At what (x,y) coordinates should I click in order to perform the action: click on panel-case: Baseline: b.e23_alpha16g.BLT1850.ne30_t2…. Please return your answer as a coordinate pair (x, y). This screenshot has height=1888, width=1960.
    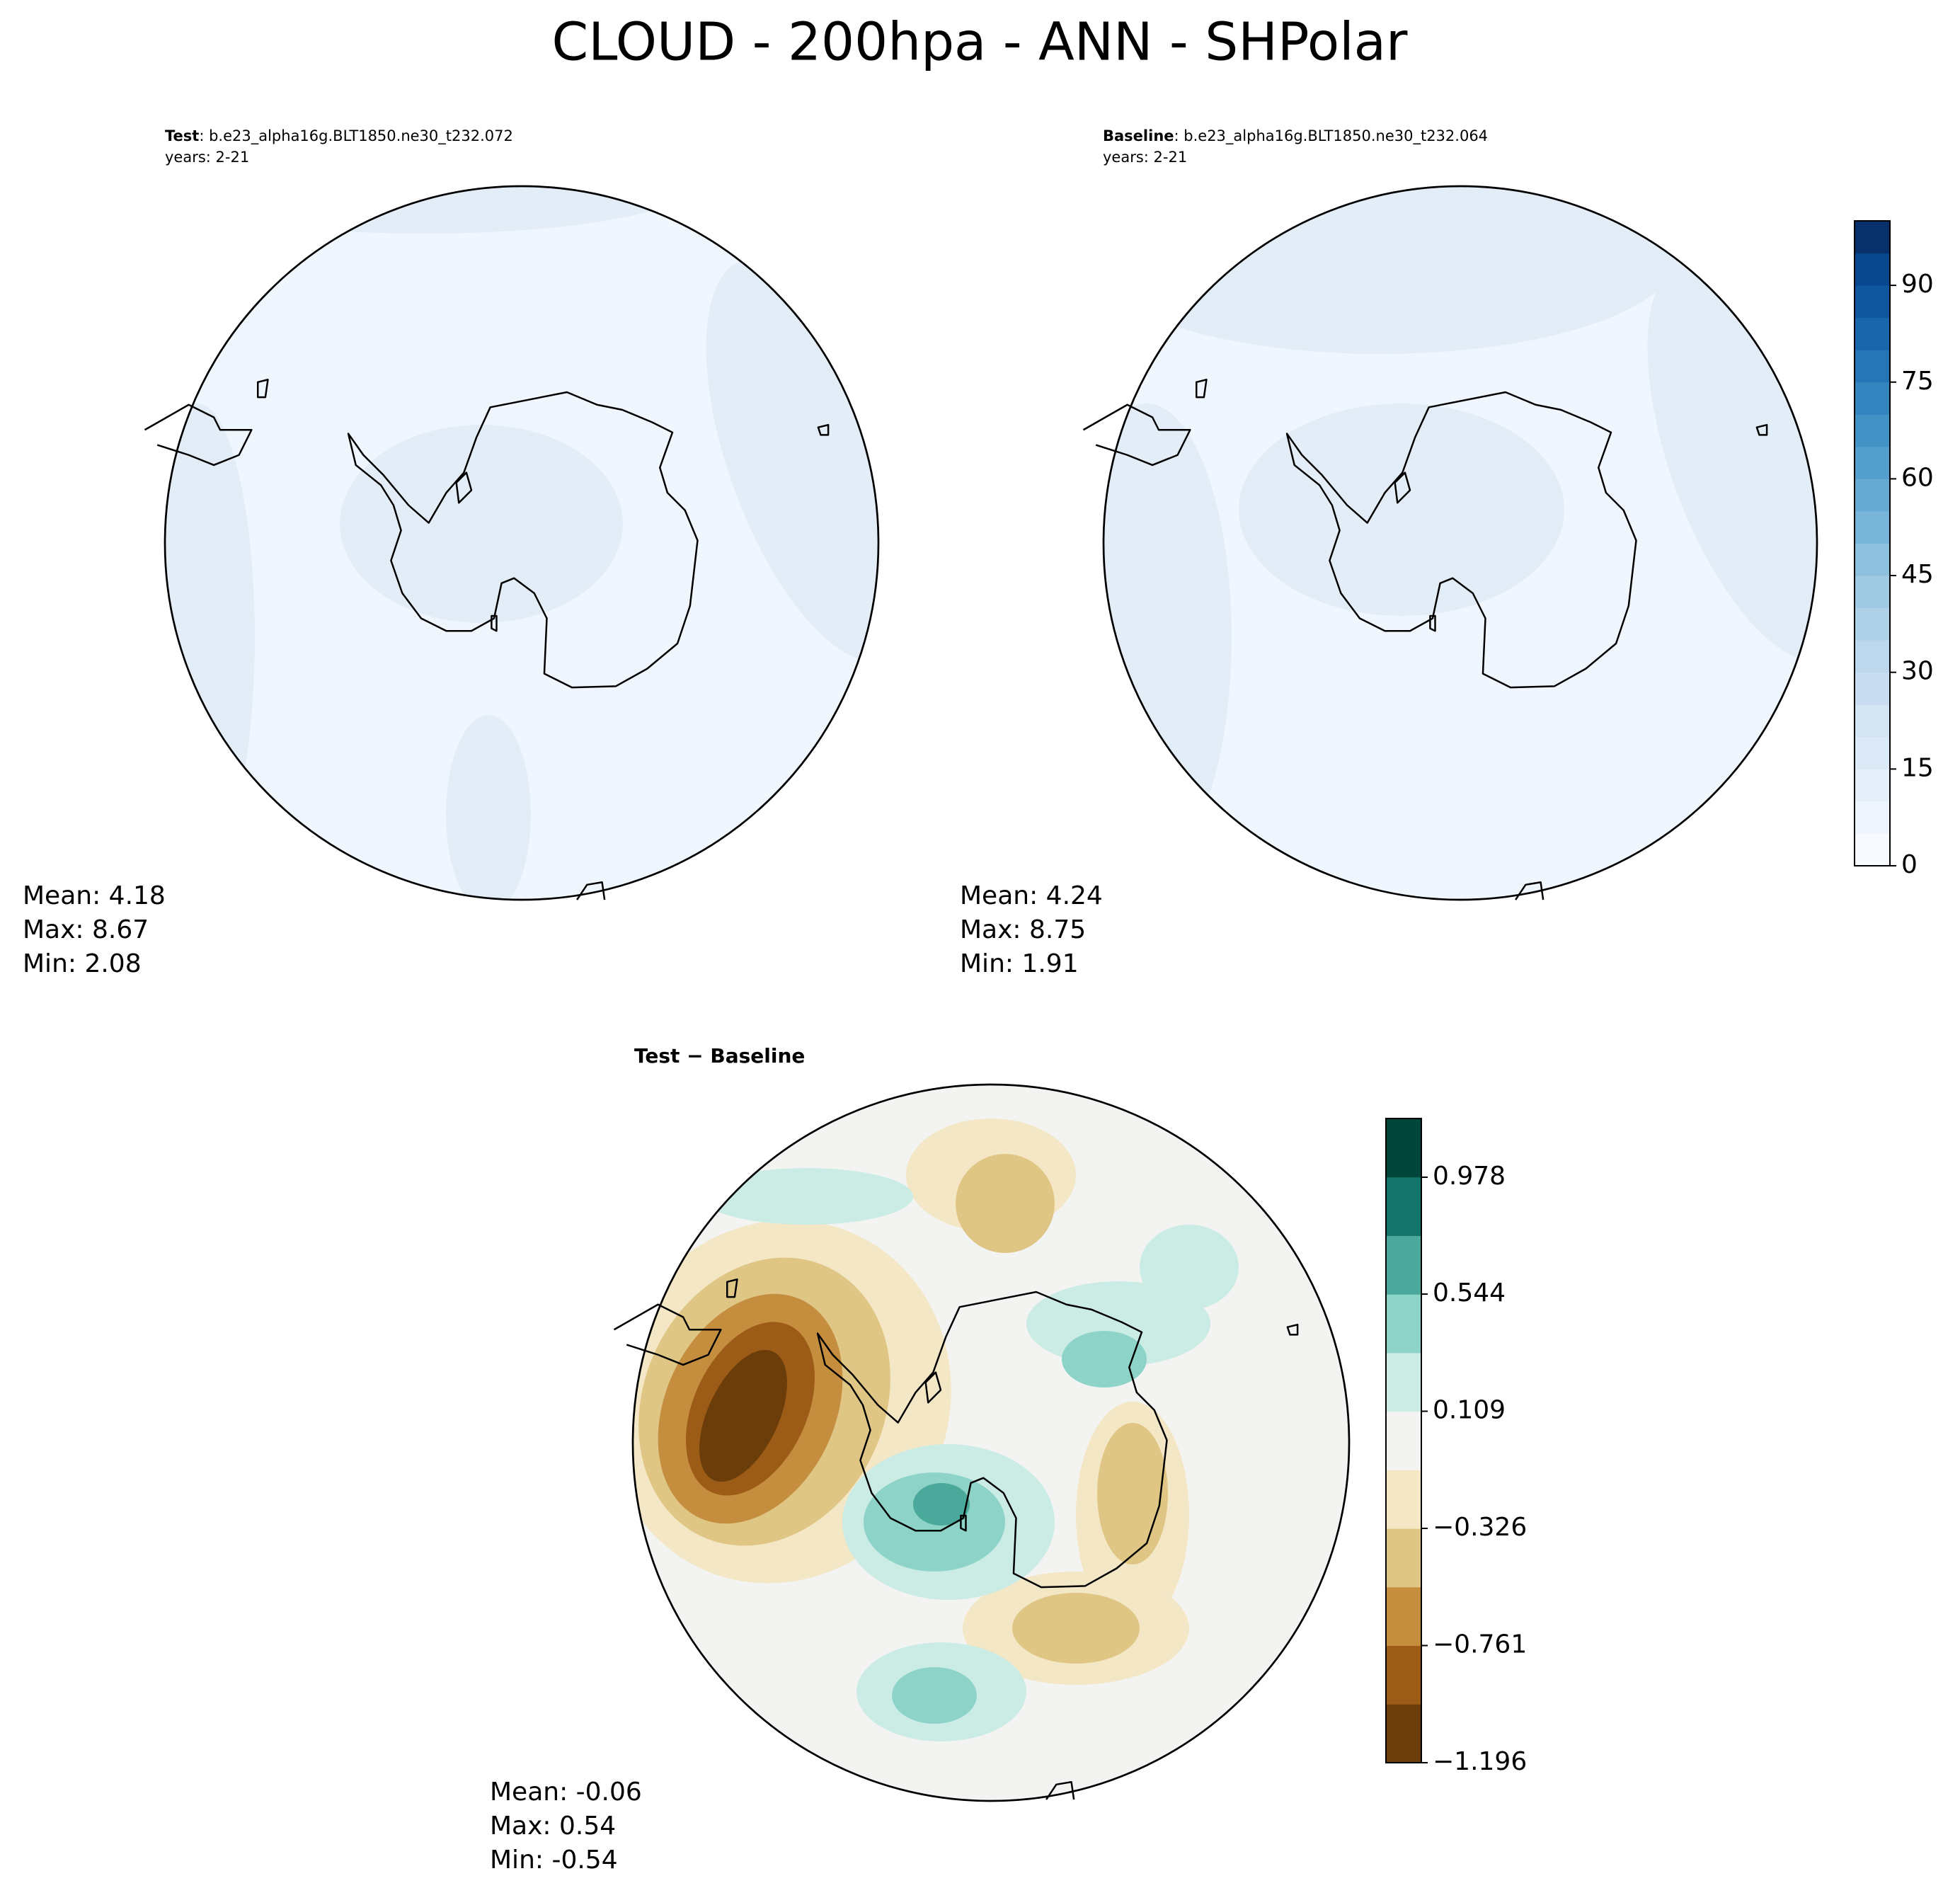
    Looking at the image, I should click on (1295, 136).